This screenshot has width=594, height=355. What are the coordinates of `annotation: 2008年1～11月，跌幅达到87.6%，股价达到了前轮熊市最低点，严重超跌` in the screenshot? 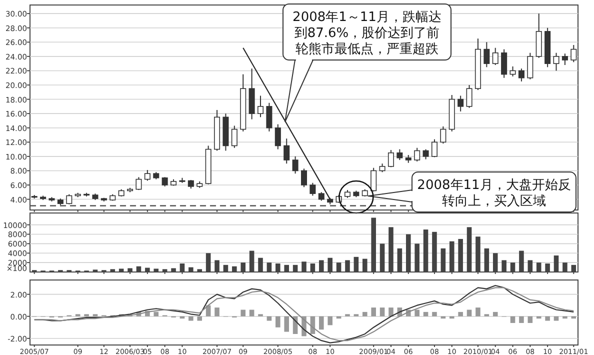 It's located at (367, 33).